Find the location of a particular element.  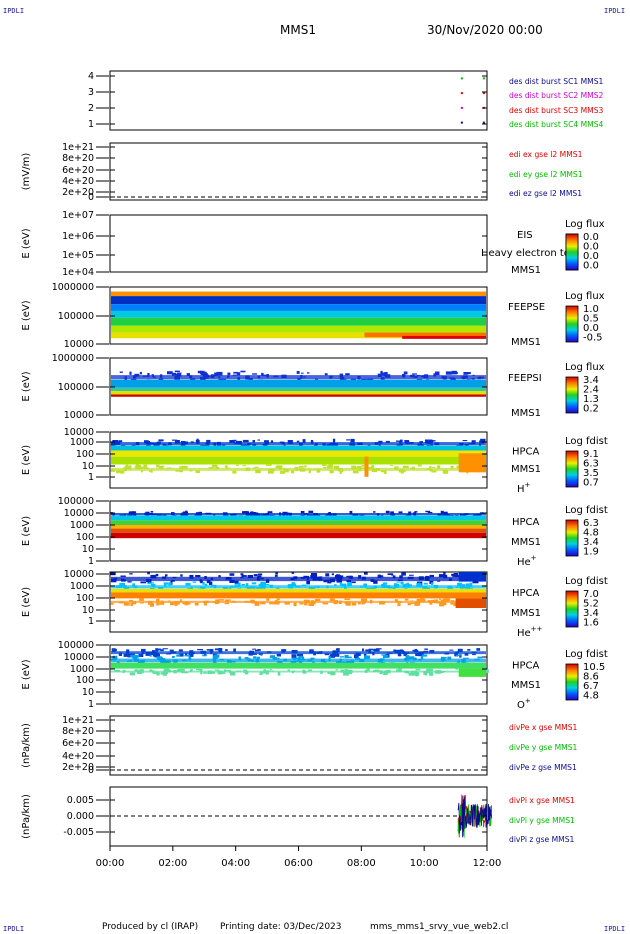

y-tick-label: 2e+20 is located at coordinates (78, 192).